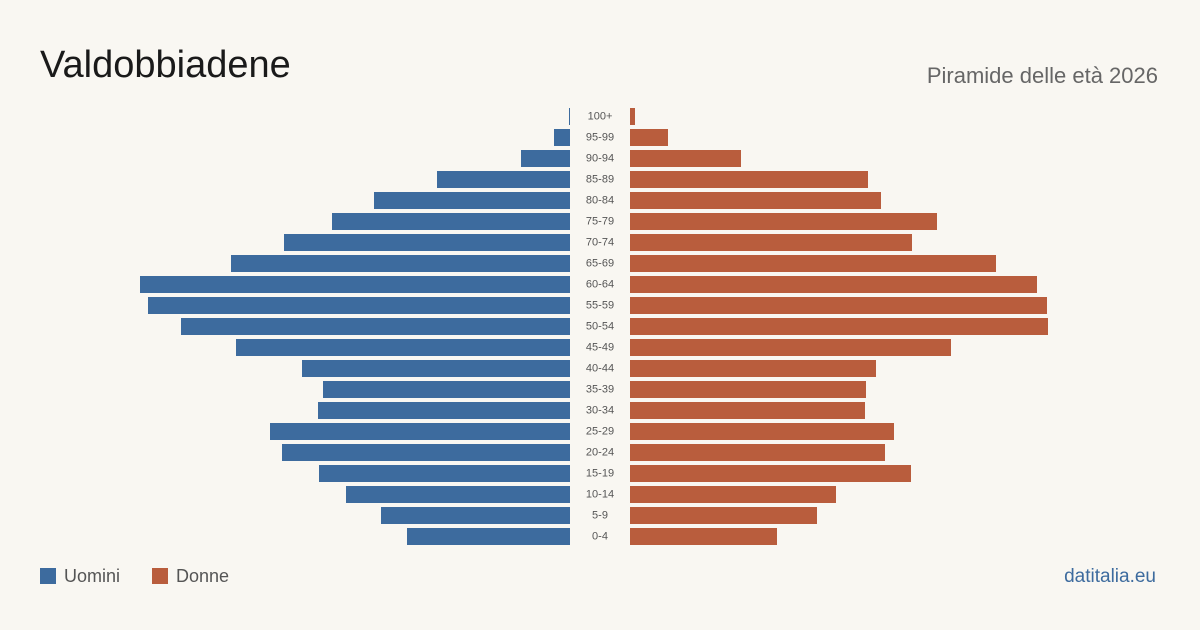 This screenshot has height=630, width=1200. I want to click on age-label: 50-54, so click(600, 326).